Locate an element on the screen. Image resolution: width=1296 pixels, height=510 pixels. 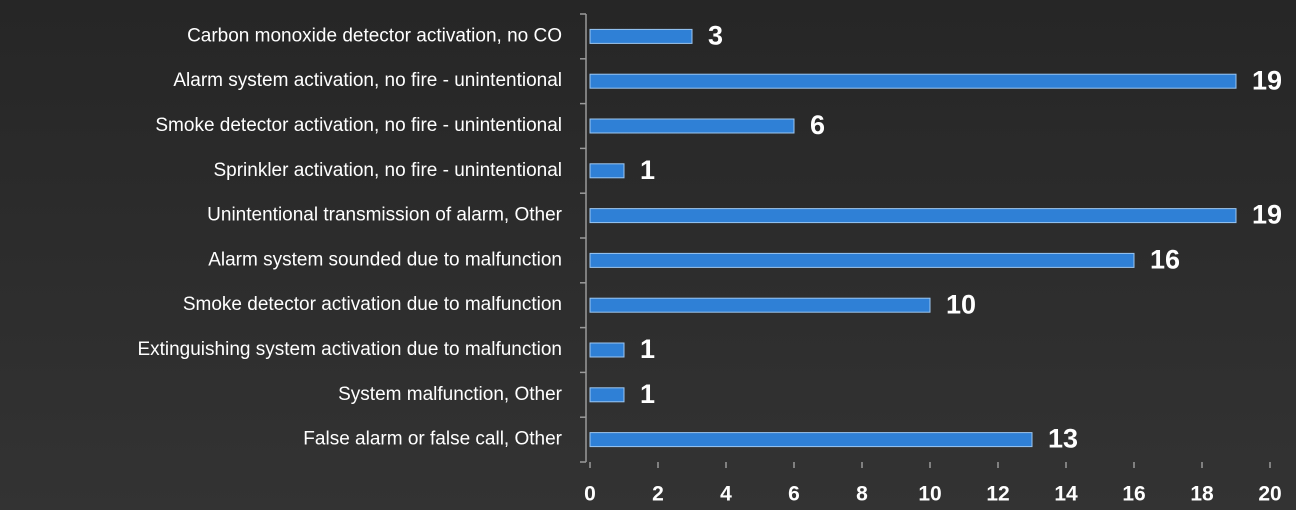
x-tick-label: 10 is located at coordinates (929, 494).